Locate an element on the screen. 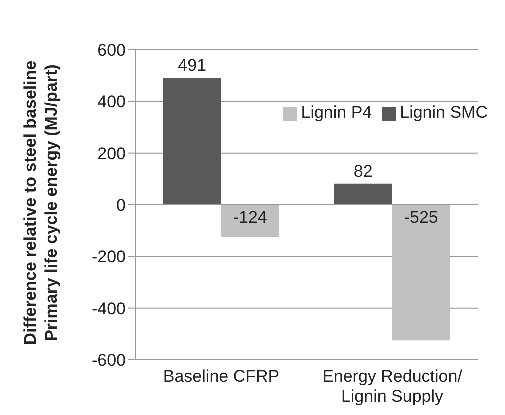 The image size is (505, 415). y-tick-label: -400 is located at coordinates (109, 308).